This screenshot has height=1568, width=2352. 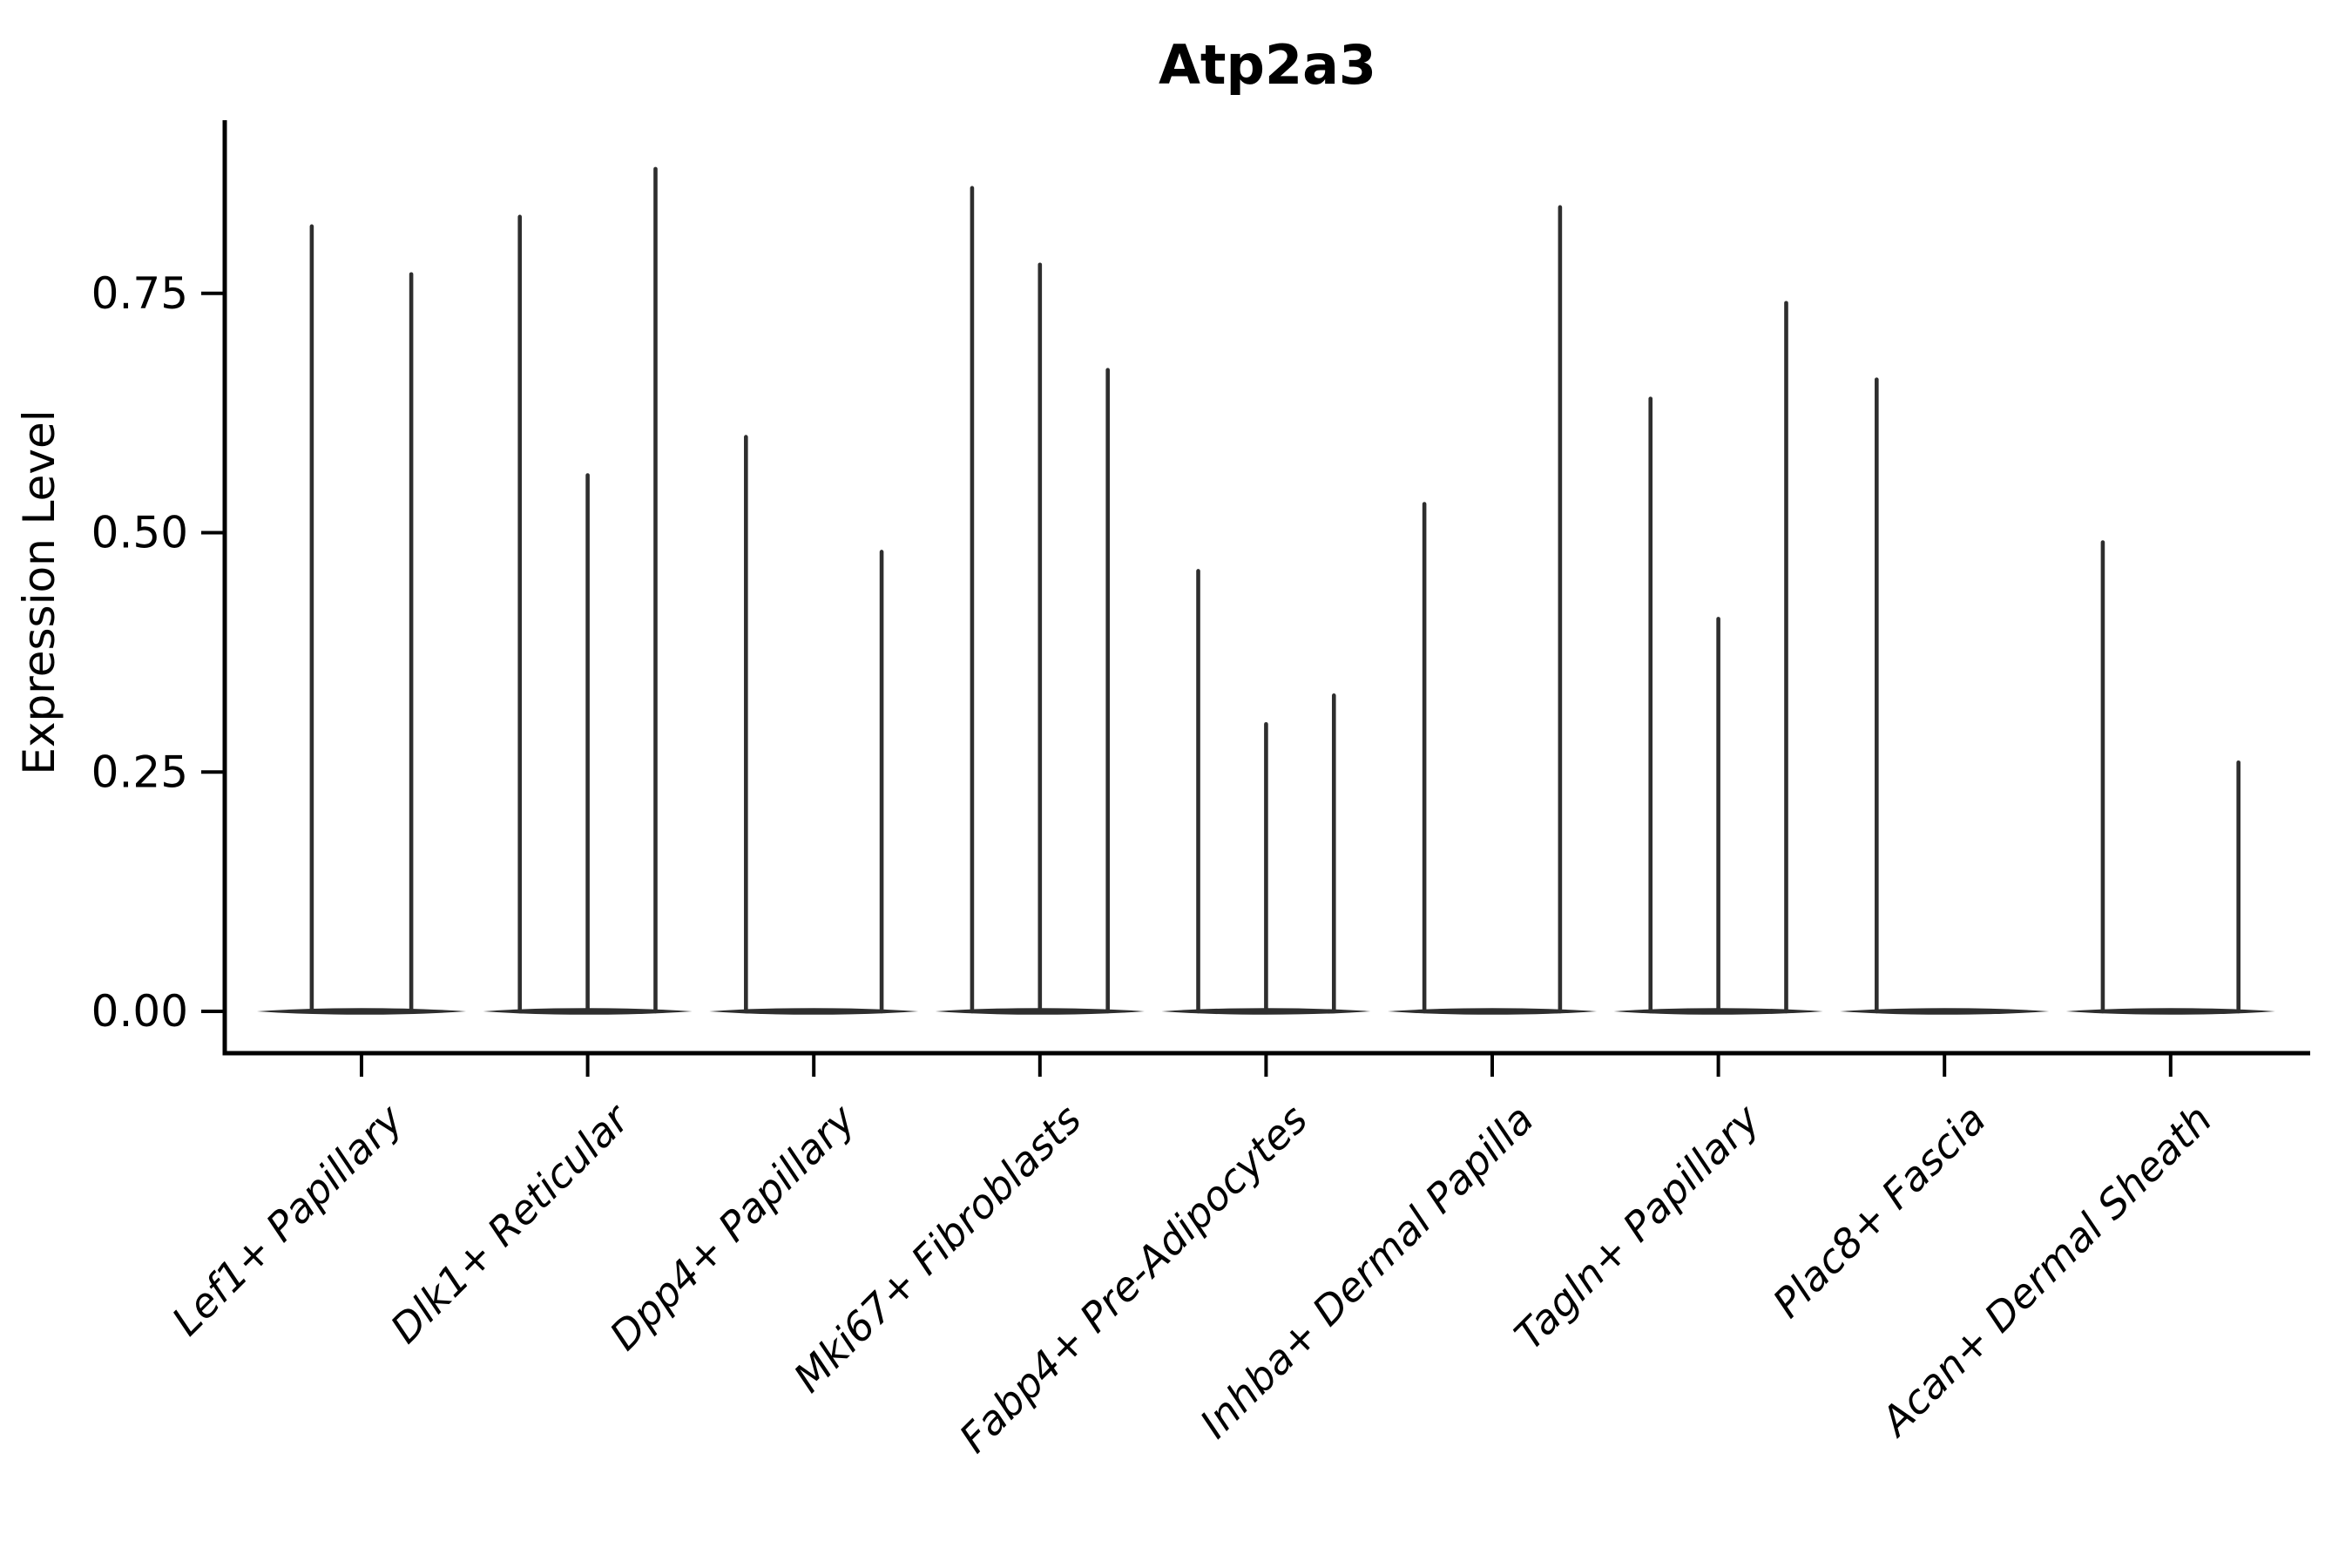 I want to click on x-tick-label: Plac8+ Fascia, so click(x=1879, y=1211).